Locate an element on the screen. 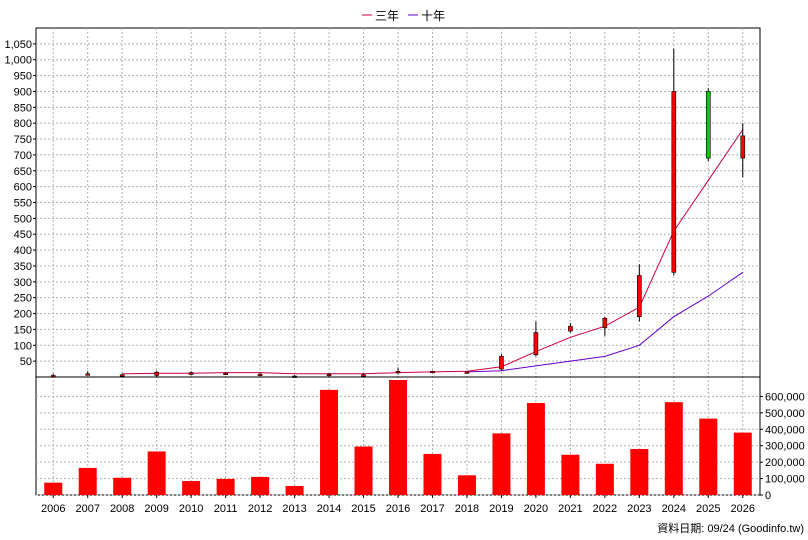 The image size is (808, 540). x-tick-label: 2023 is located at coordinates (639, 509).